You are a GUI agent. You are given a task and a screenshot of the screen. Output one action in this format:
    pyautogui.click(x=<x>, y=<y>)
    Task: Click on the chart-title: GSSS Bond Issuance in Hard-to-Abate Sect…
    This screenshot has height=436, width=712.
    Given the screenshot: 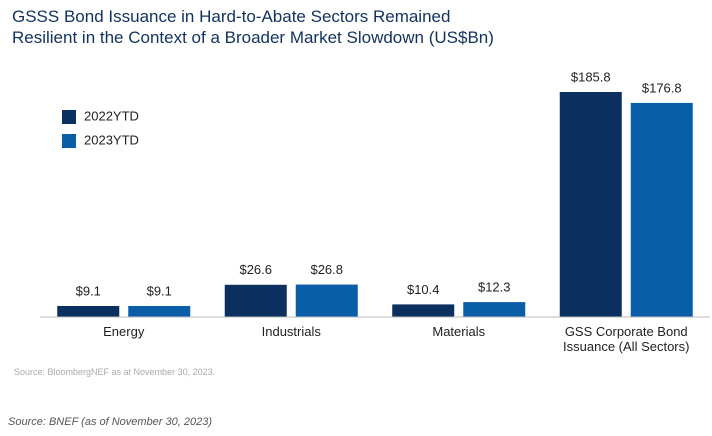 What is the action you would take?
    pyautogui.click(x=253, y=27)
    